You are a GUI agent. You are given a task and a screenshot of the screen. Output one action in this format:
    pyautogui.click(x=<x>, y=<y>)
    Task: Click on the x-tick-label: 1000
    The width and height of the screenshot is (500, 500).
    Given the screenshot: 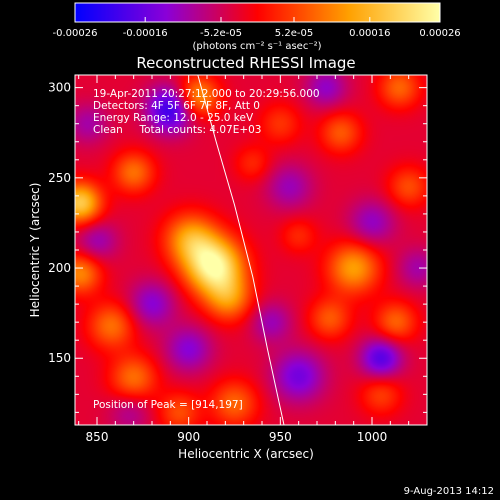 What is the action you would take?
    pyautogui.click(x=372, y=437)
    